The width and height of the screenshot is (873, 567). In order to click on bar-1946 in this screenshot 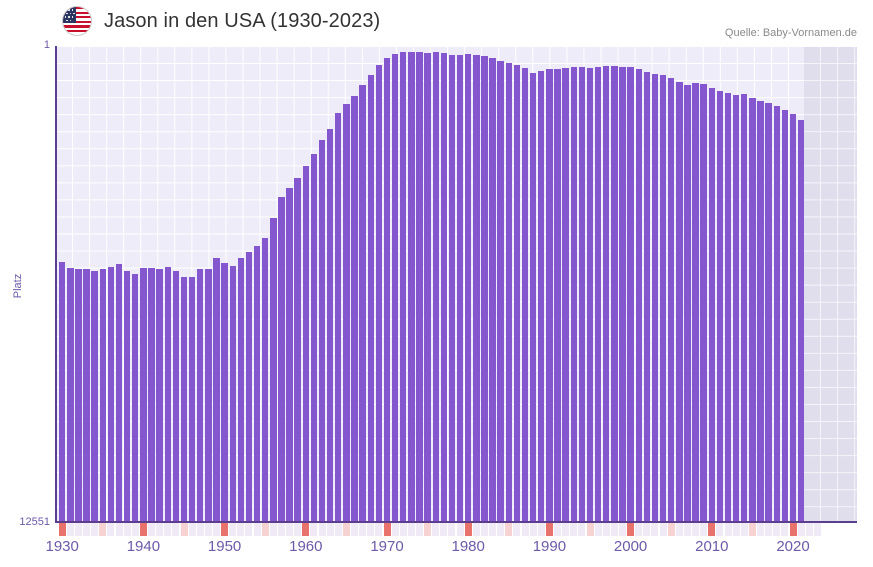, I will do `click(192, 399)`.